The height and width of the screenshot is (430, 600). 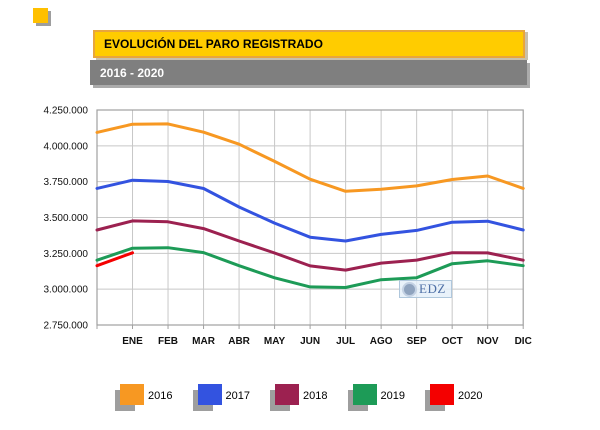 I want to click on series-line-2019, so click(x=310, y=267).